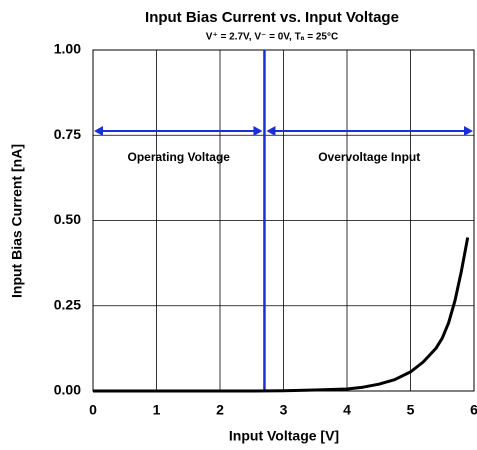 The image size is (477, 450). Describe the element at coordinates (67, 49) in the screenshot. I see `y-tick-label: 1.00` at that location.